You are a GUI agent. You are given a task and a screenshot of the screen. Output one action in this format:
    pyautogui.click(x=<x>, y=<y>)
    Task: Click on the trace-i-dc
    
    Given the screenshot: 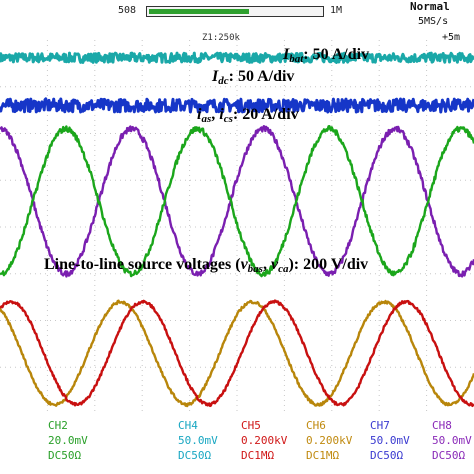 What is the action you would take?
    pyautogui.click(x=237, y=105)
    